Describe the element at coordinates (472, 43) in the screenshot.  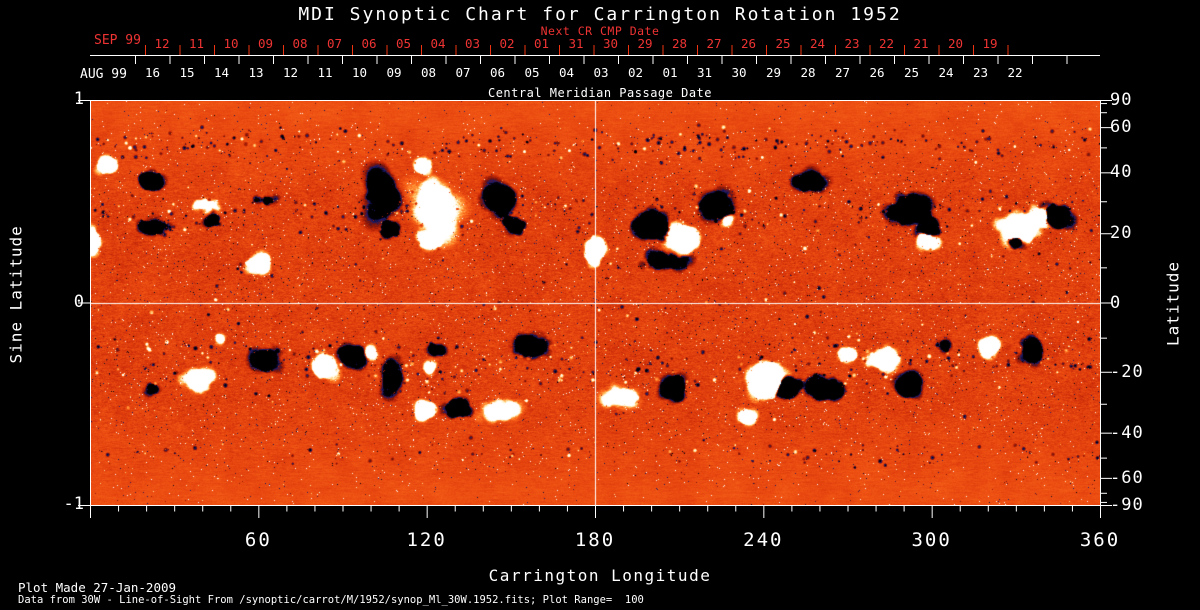
I see `next-cr-day: 03` at that location.